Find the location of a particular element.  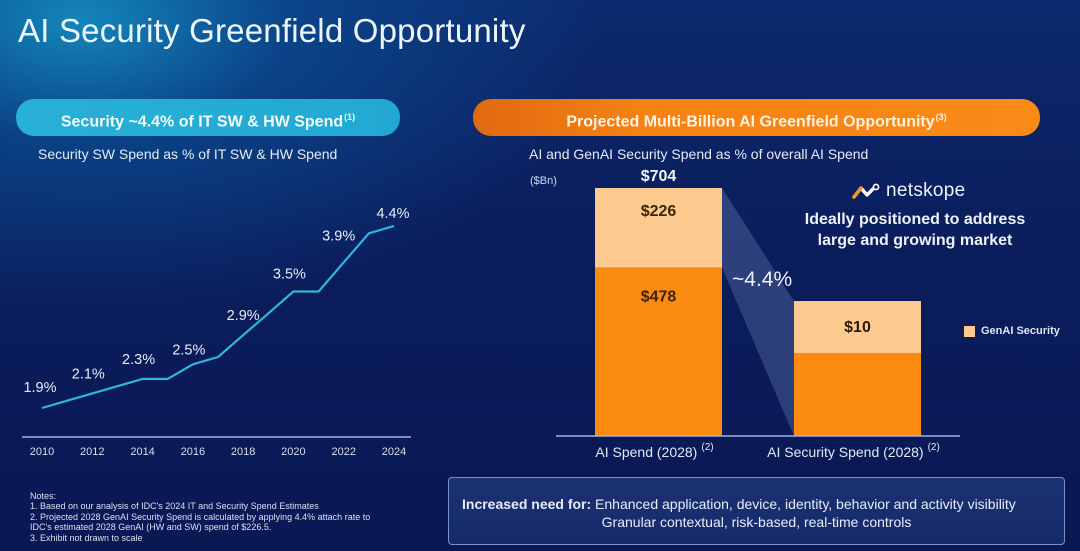

note-item: 3. Exhibit not drawn to scale is located at coordinates (86, 537).